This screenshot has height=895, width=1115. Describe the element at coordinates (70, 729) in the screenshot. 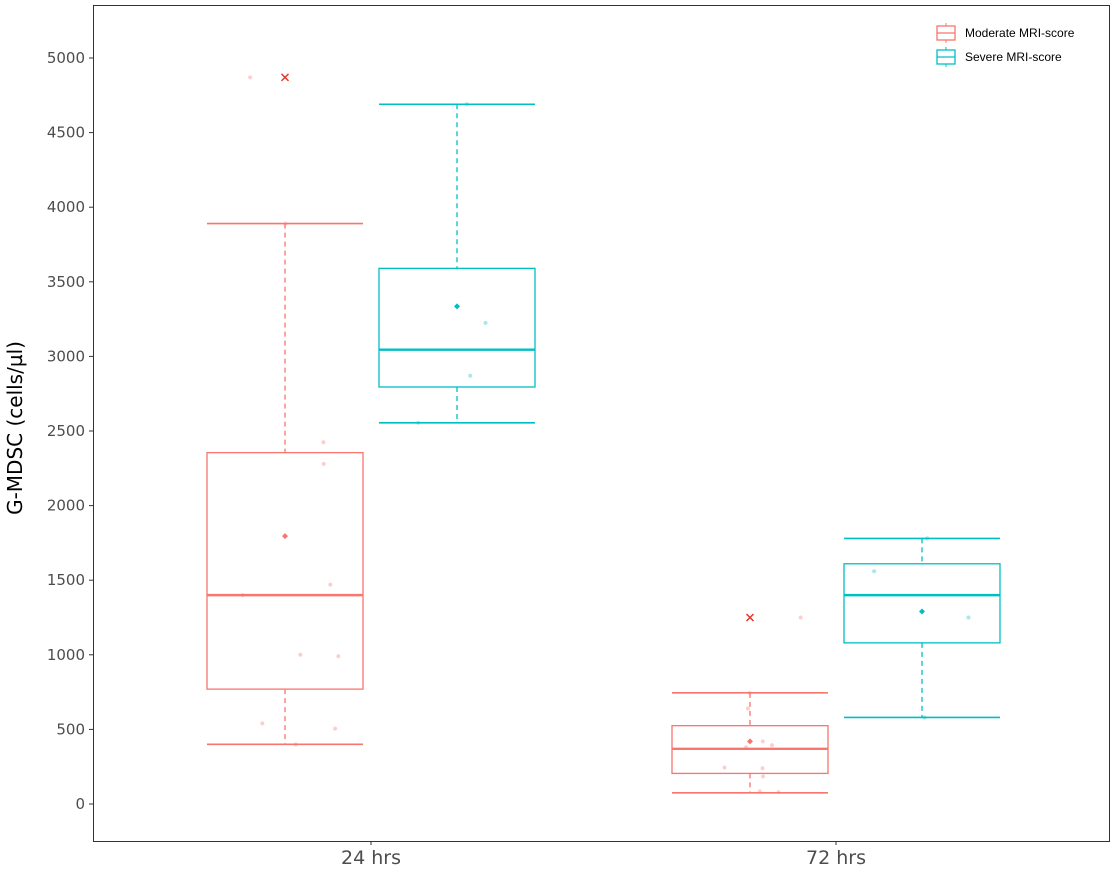

I see `y-tick-label: 500` at that location.